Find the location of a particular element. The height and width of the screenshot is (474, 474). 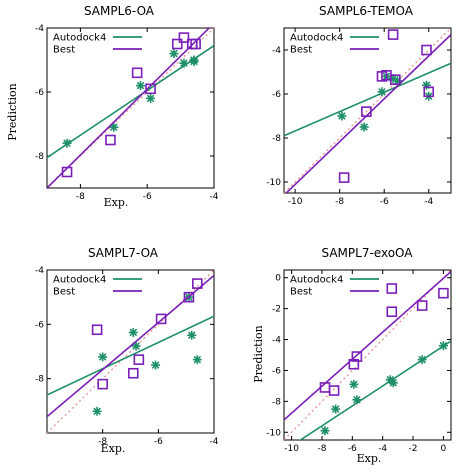

y-tick-label: 0 is located at coordinates (278, 279).